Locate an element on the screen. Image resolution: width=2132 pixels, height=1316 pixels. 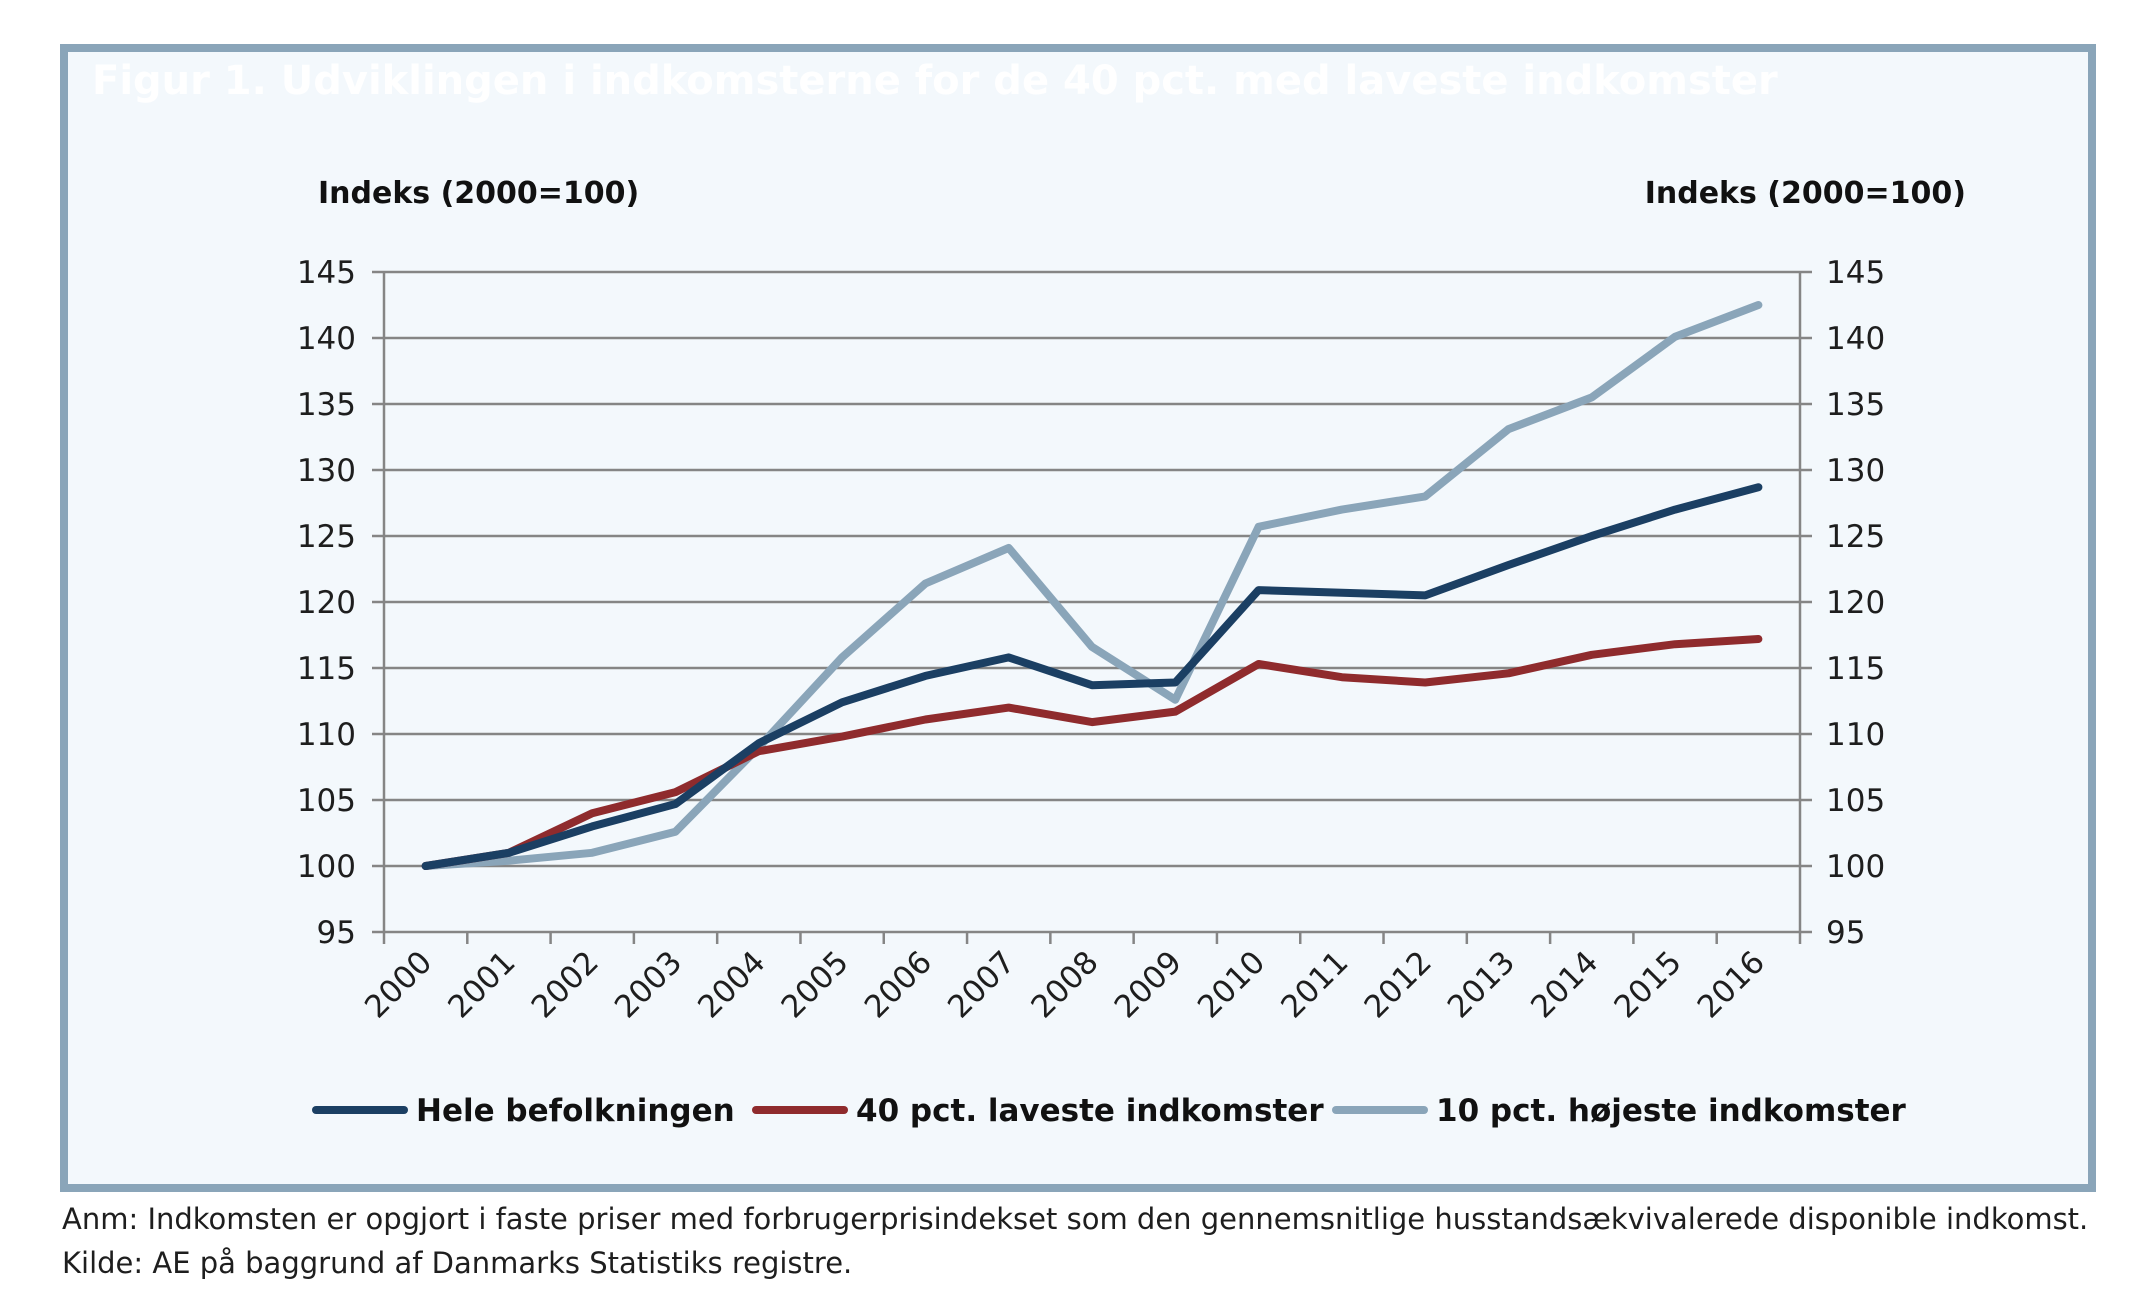
legend-label-2: 40 pct. laveste indkomster is located at coordinates (1090, 1111).